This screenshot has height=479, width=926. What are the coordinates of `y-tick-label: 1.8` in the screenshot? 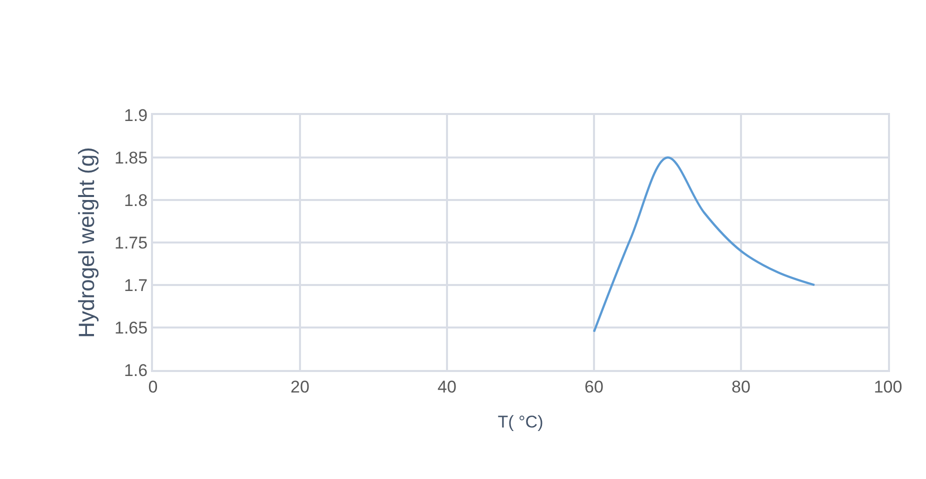 It's located at (136, 200).